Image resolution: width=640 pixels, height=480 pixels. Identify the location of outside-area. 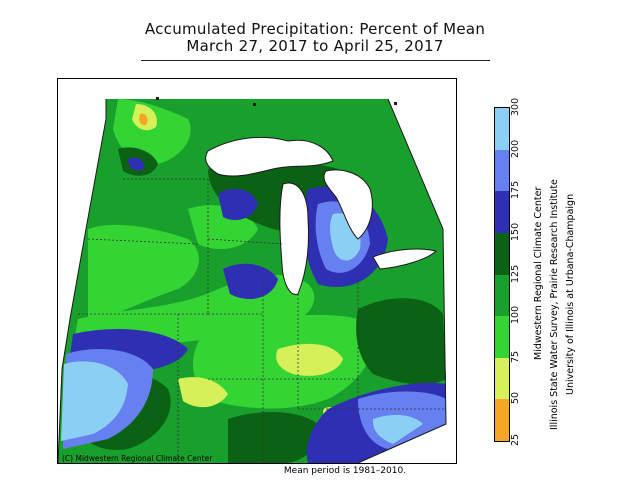
(82, 271).